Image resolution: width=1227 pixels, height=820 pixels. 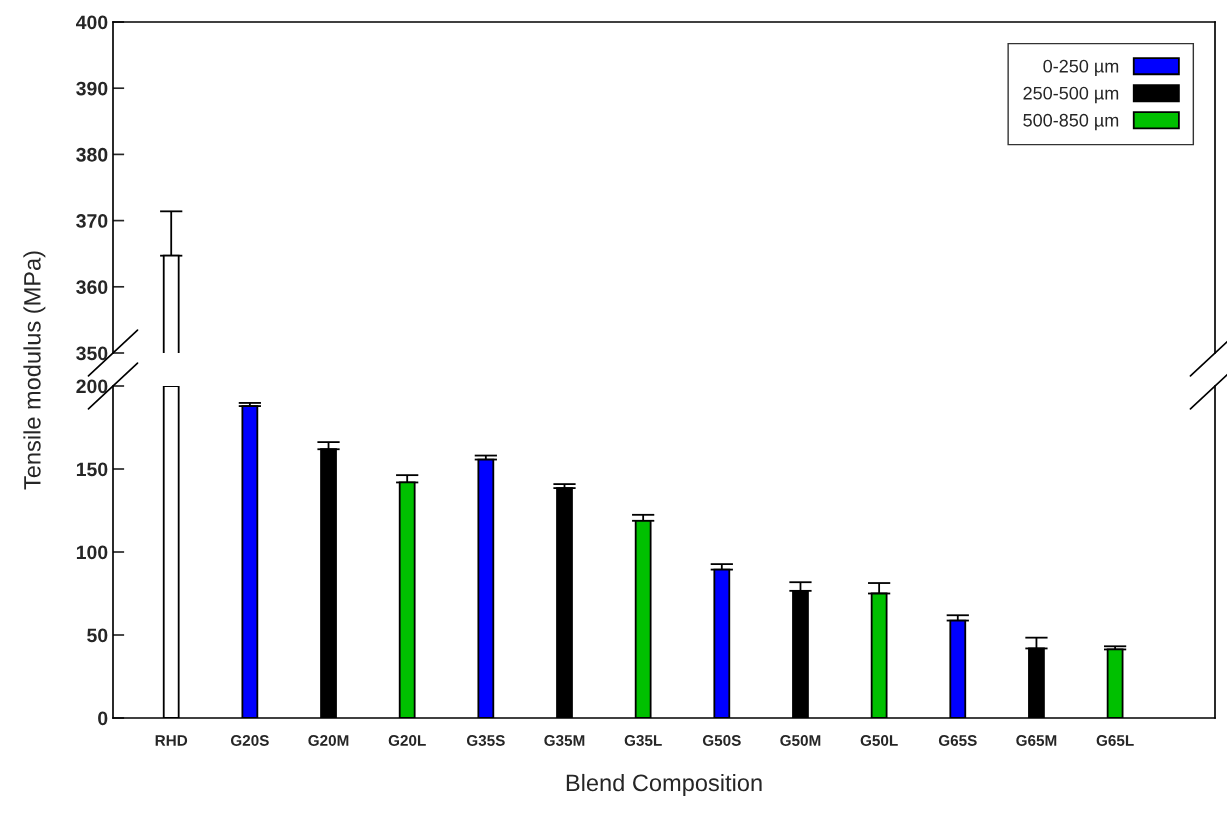 I want to click on x-tick-label: G35M, so click(x=564, y=740).